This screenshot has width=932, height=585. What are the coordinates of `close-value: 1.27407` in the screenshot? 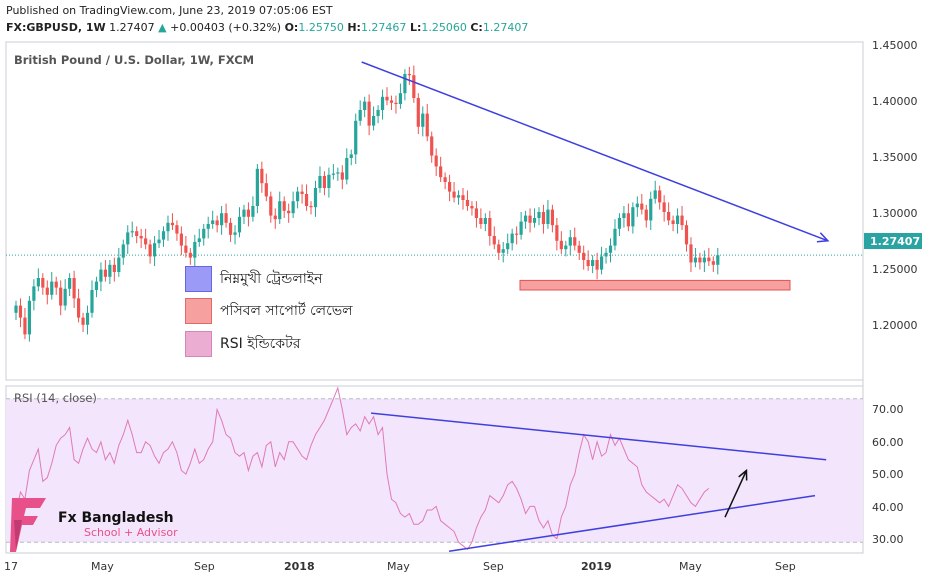 It's located at (505, 27).